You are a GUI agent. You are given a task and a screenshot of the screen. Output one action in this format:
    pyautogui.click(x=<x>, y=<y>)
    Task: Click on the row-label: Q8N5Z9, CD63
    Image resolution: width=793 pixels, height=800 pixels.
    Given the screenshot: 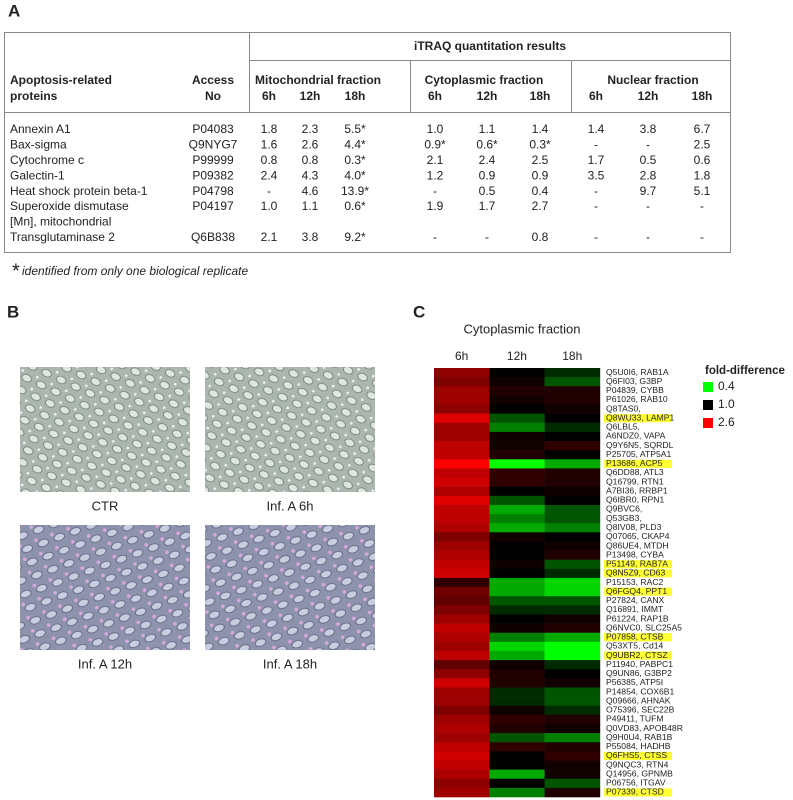 What is the action you would take?
    pyautogui.click(x=635, y=573)
    